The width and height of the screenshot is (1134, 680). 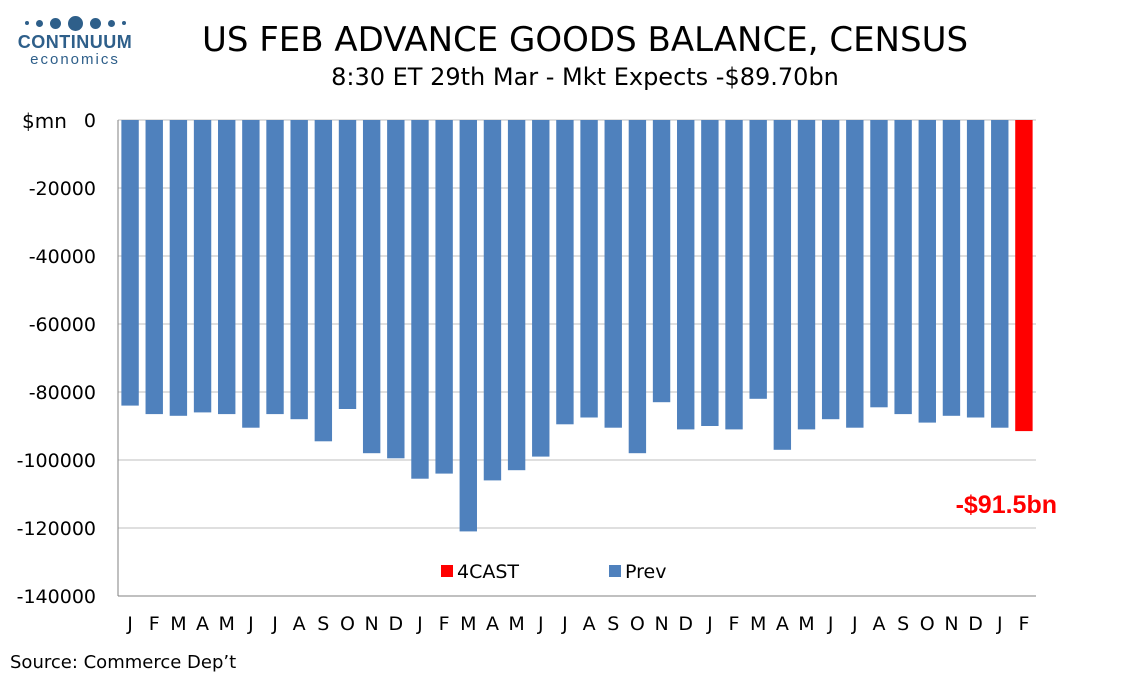 I want to click on chart-title: US FEB ADVANCE GOODS BALANCE, CENSUS, so click(x=585, y=40).